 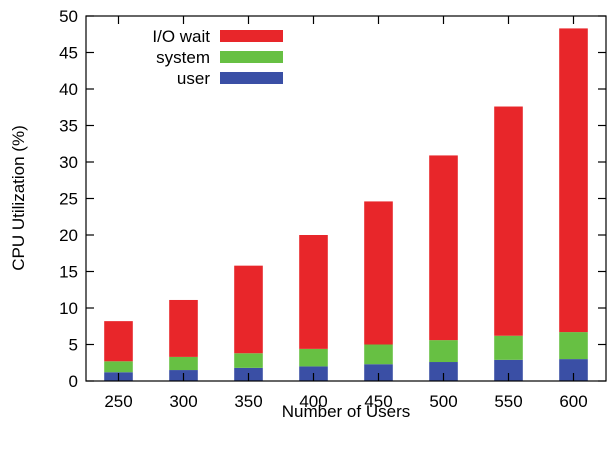 What do you see at coordinates (217, 57) in the screenshot?
I see `legend: I/O wait system user` at bounding box center [217, 57].